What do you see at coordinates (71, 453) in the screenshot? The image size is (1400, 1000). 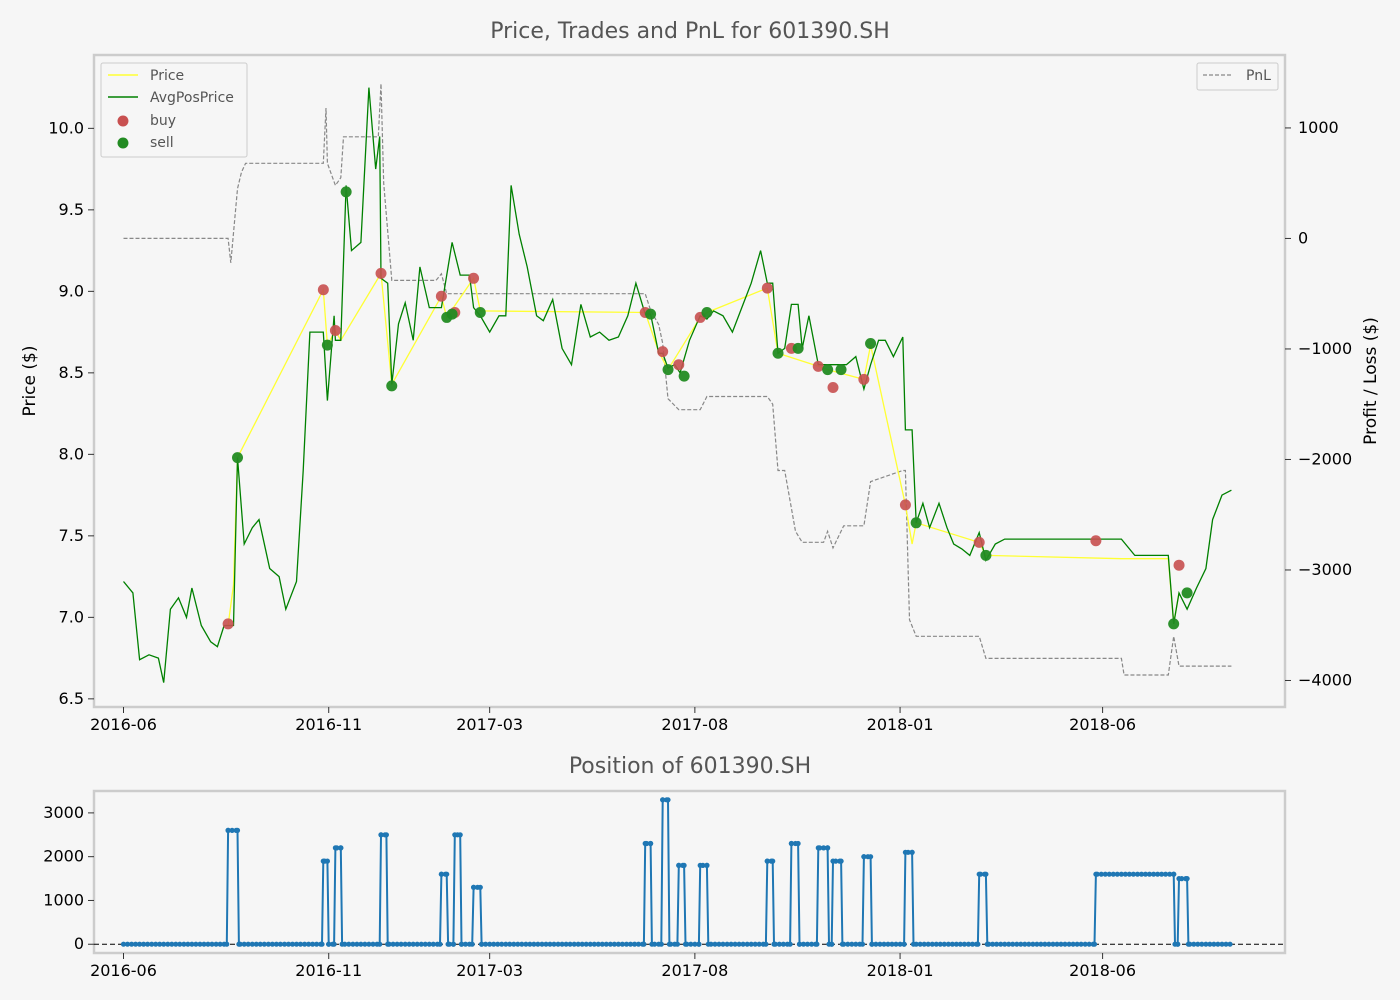 I see `y-tick-label-left: 8.0` at bounding box center [71, 453].